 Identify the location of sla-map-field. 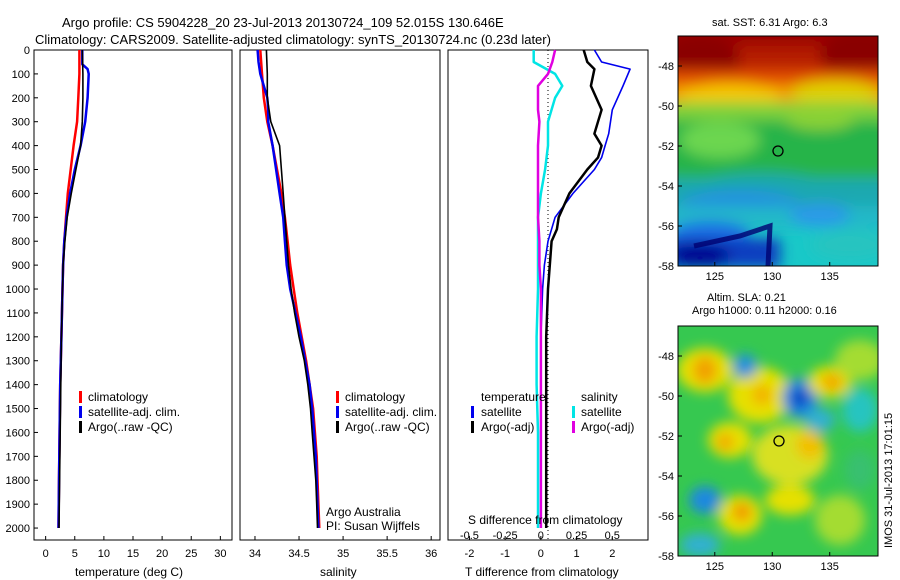
(778, 441).